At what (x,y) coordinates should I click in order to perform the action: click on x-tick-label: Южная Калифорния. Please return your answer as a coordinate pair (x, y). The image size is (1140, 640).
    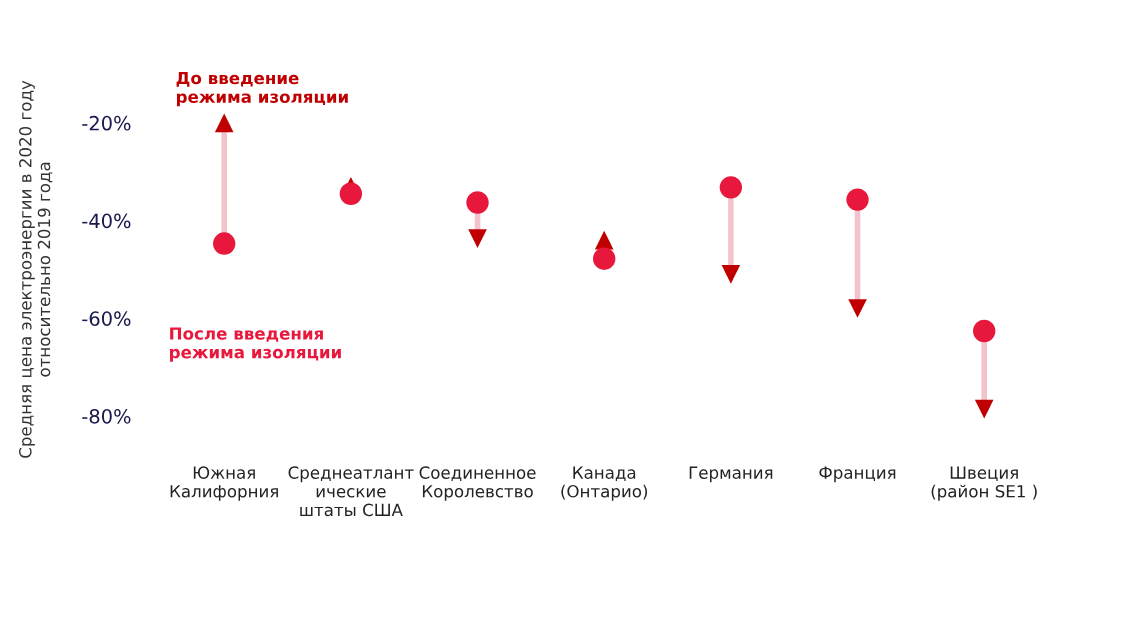
    Looking at the image, I should click on (224, 483).